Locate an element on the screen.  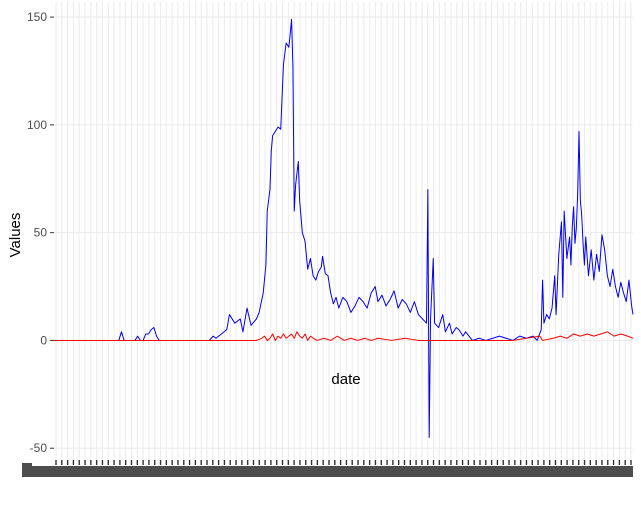
x-axis-overplotted-ticks is located at coordinates (327, 468).